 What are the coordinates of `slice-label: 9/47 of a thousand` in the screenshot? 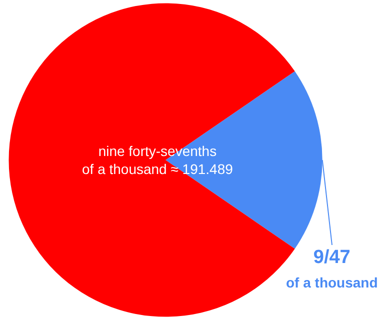 It's located at (332, 269).